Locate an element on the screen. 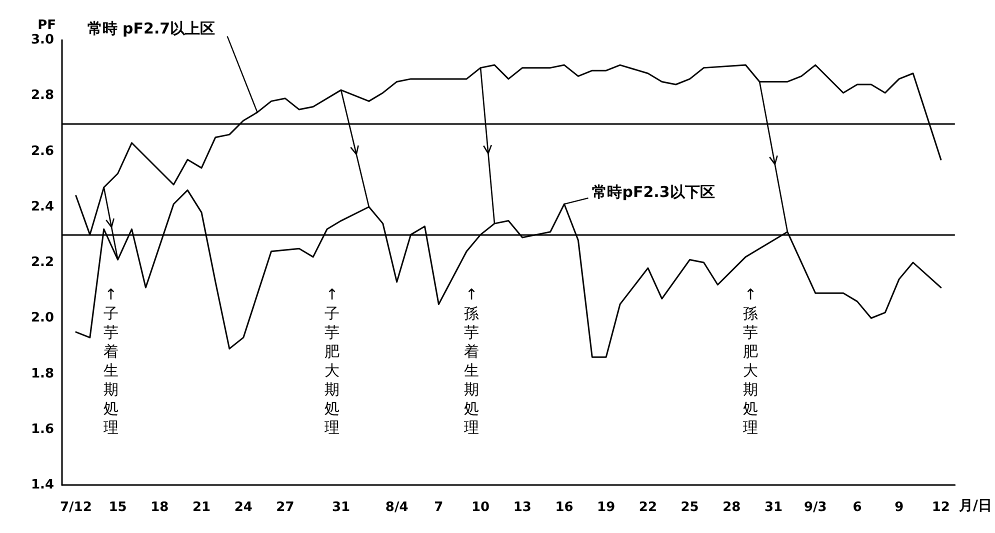 This screenshot has height=533, width=995. x-tick-label: 27 is located at coordinates (285, 507).